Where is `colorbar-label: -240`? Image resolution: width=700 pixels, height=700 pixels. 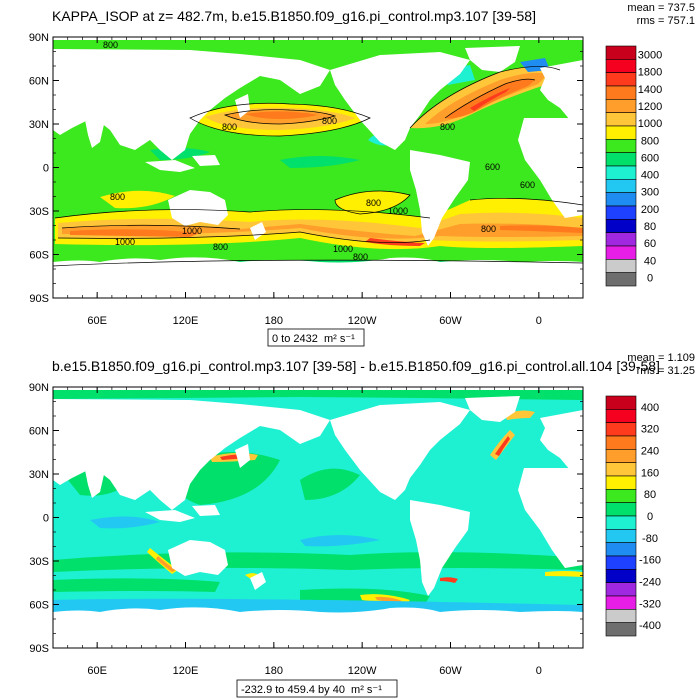 colorbar-label: -240 is located at coordinates (650, 582).